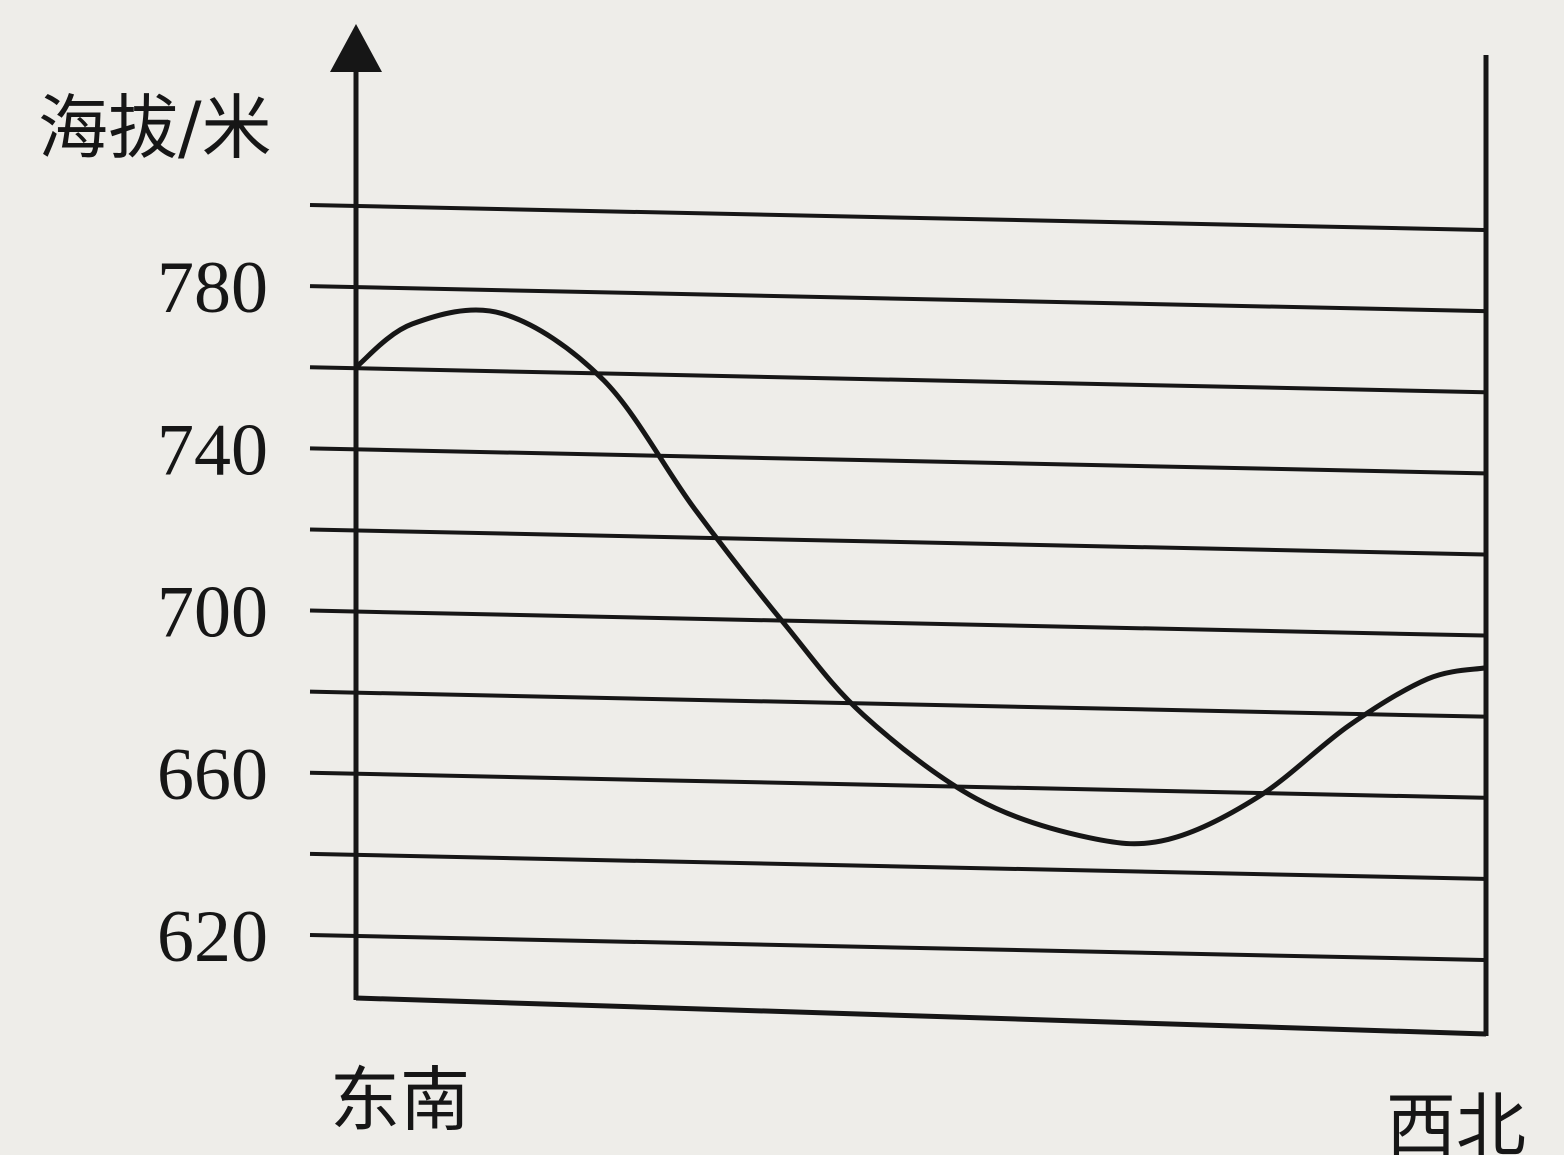 This screenshot has height=1155, width=1564. Describe the element at coordinates (212, 937) in the screenshot. I see `y-tick-label-620: 620` at that location.